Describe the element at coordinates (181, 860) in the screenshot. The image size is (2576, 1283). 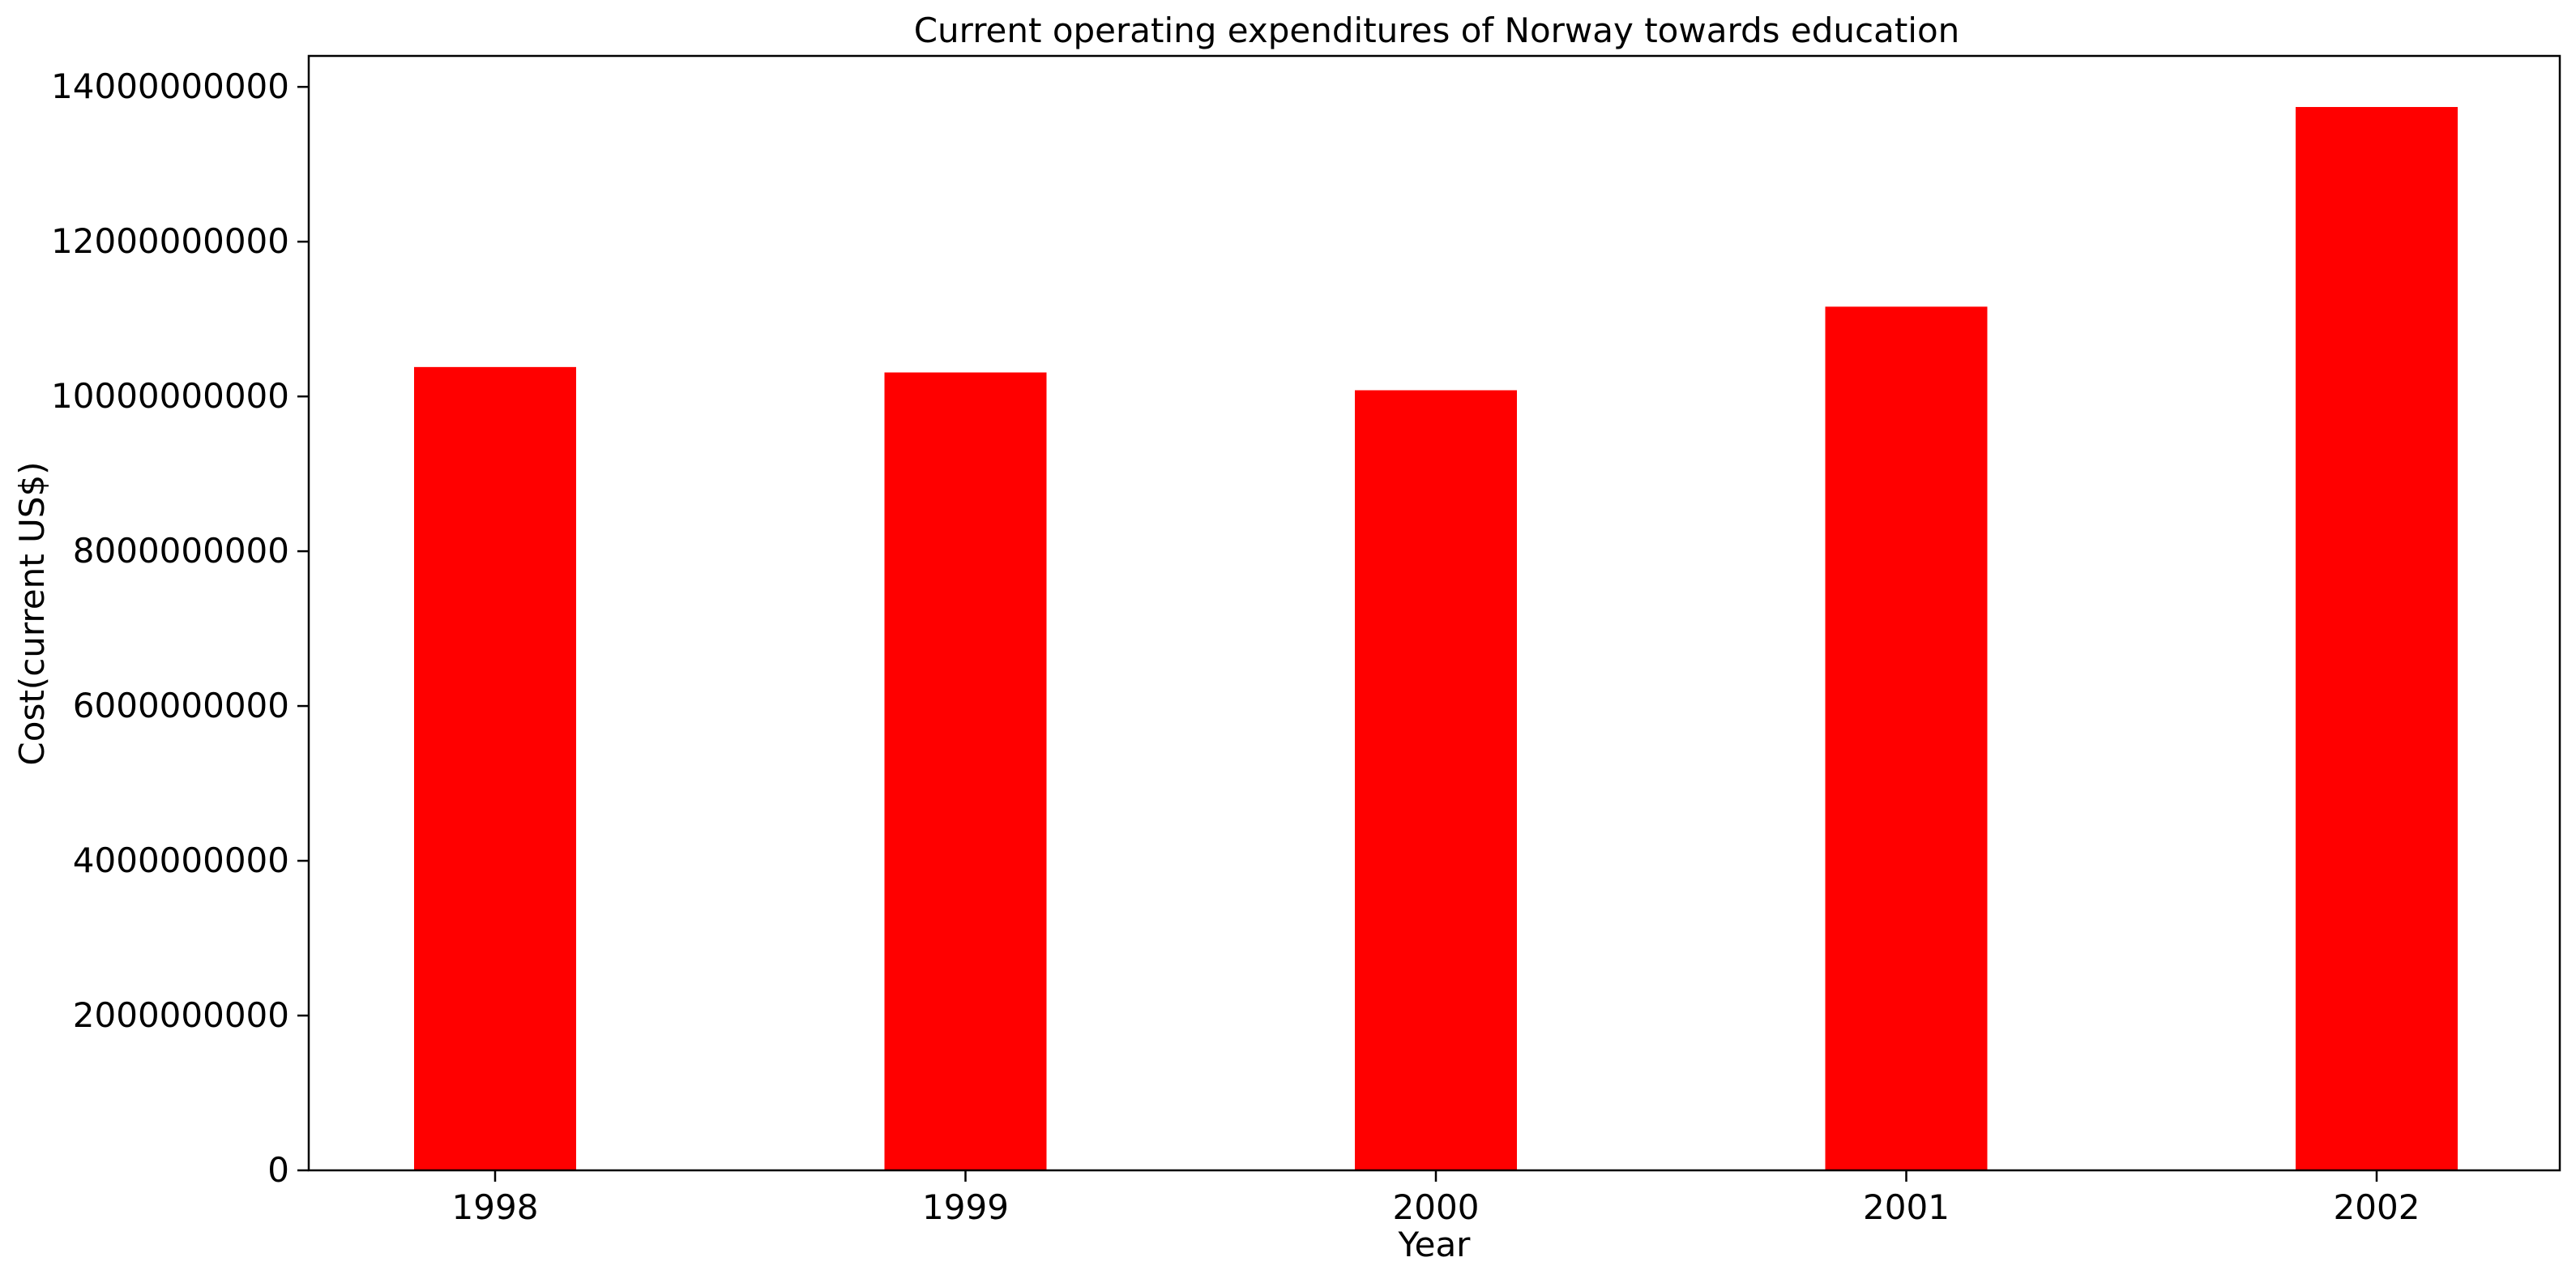
I see `y-tick-label: 4000000000` at that location.